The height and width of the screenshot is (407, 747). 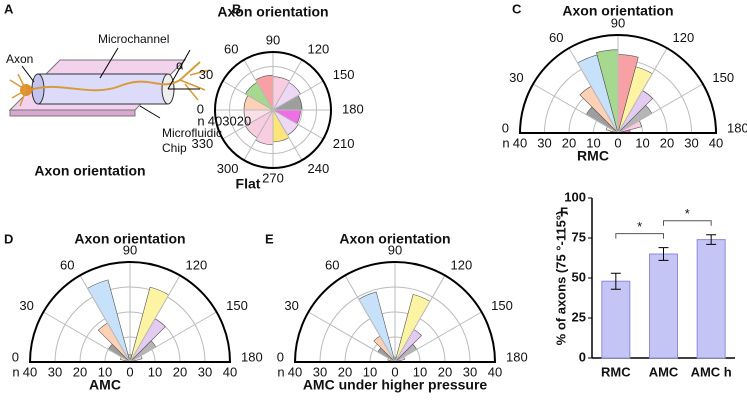 What do you see at coordinates (89, 171) in the screenshot?
I see `diagram-title: Axon orientation` at bounding box center [89, 171].